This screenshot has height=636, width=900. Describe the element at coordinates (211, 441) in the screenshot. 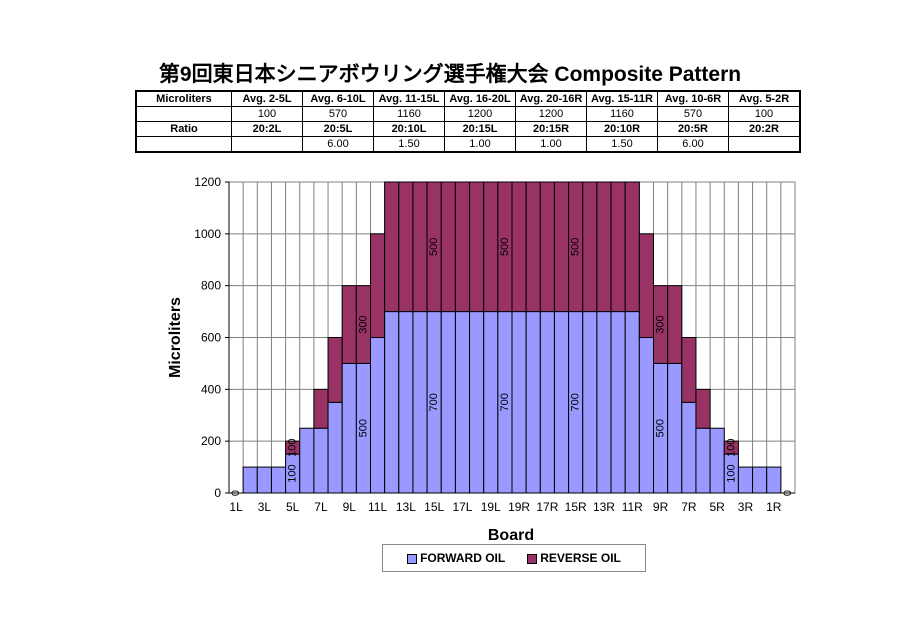

I see `y-tick-label: 200` at that location.